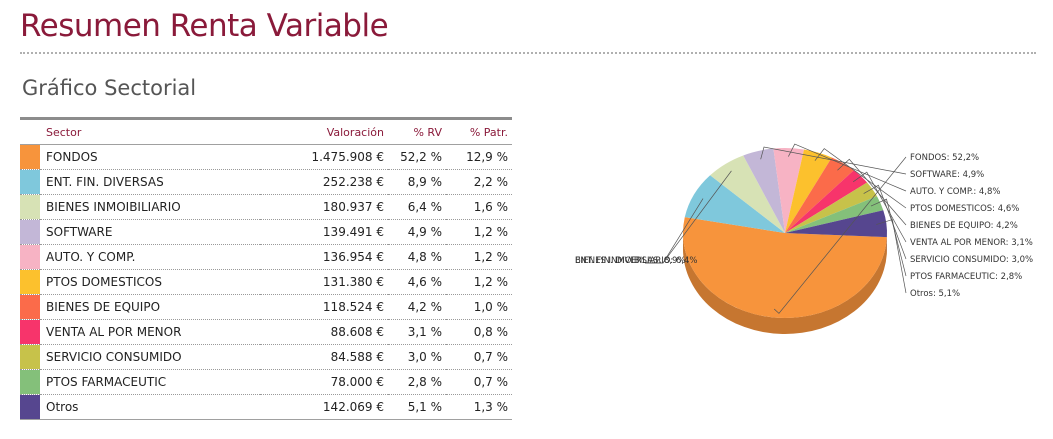 The height and width of the screenshot is (439, 1053). I want to click on table-row: BIENES DE EQUIPO 118.524 €4,2 % 1,0 %, so click(266, 307).